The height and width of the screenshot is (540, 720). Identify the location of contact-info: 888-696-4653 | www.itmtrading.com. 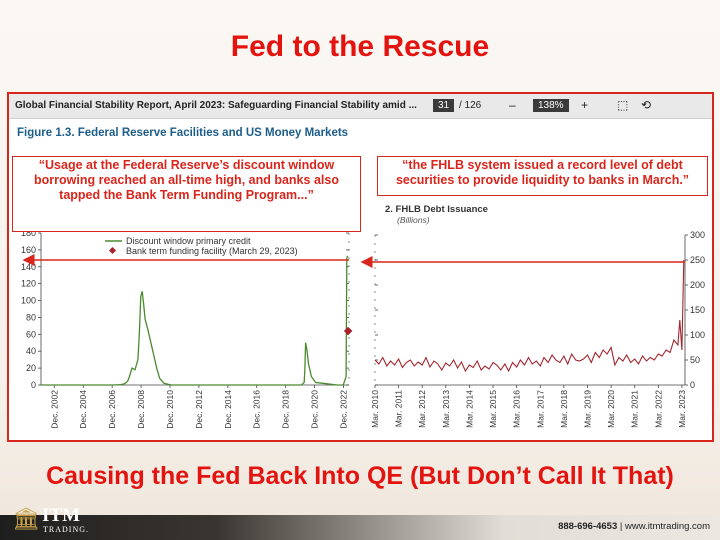
(634, 526).